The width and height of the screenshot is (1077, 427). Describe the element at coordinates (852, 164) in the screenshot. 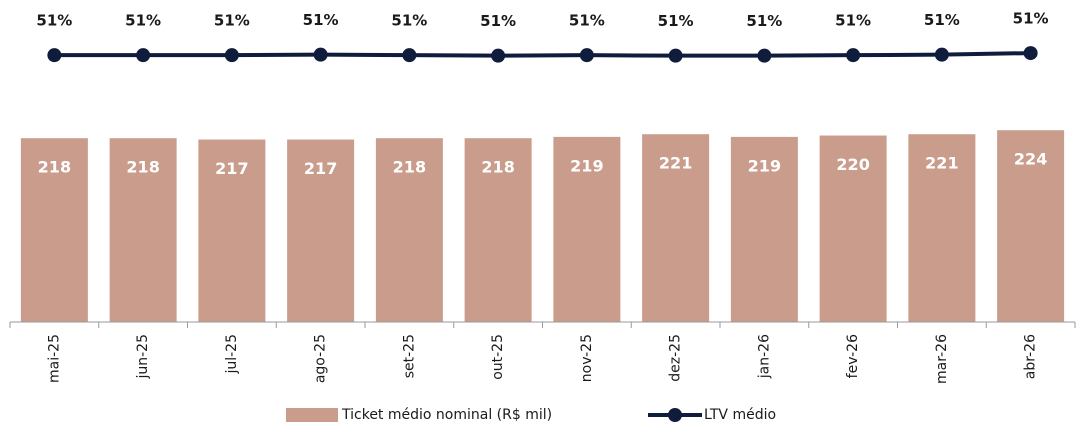

I see `bar-label: 220` at that location.